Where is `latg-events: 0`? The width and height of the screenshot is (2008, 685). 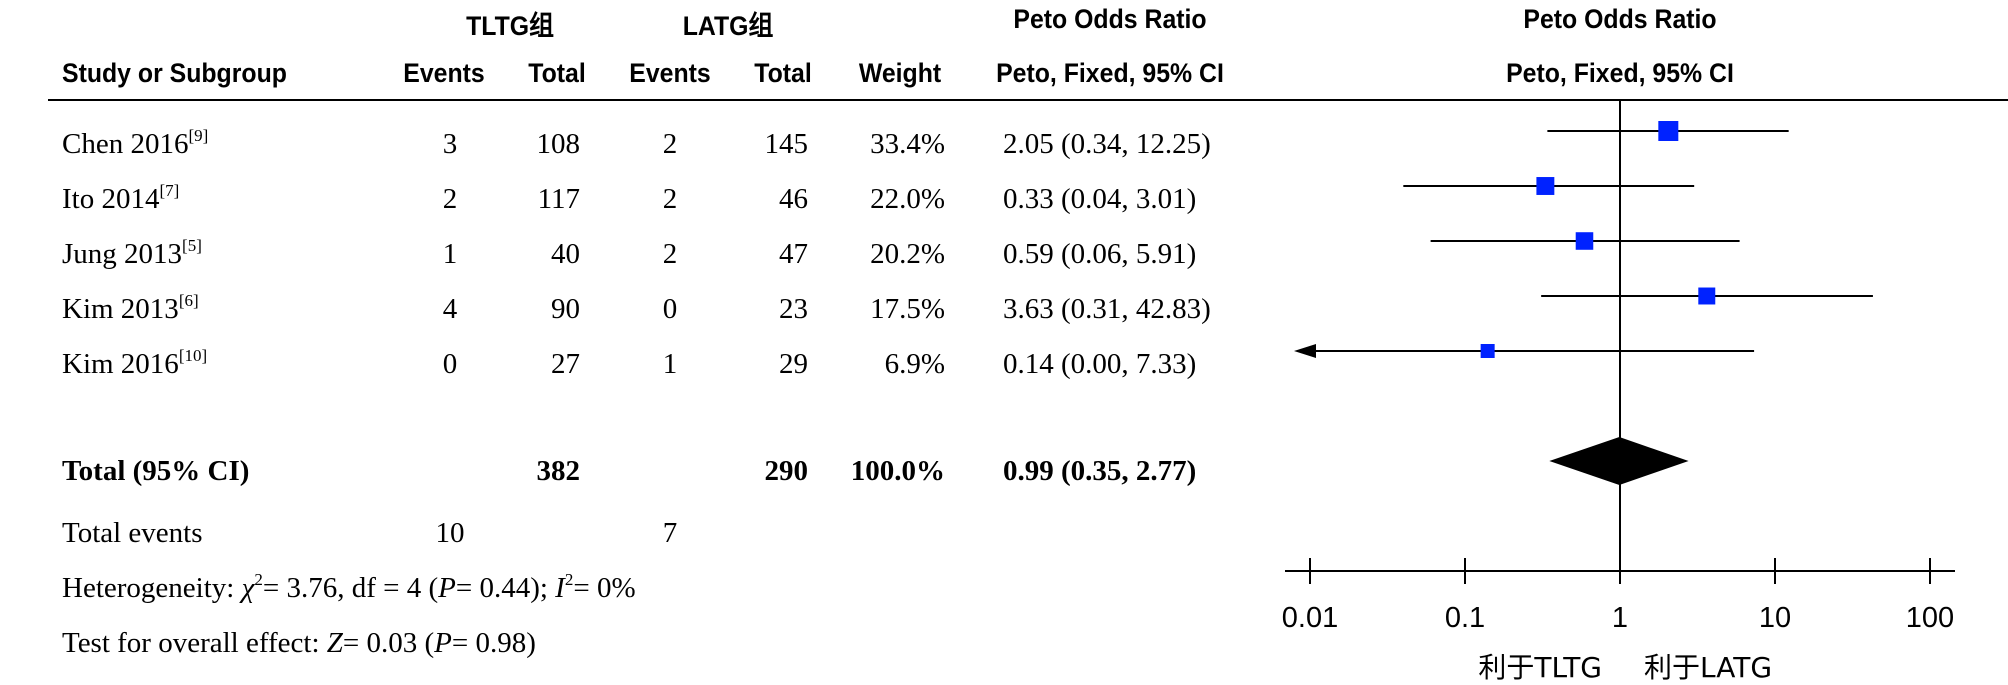 latg-events: 0 is located at coordinates (670, 309).